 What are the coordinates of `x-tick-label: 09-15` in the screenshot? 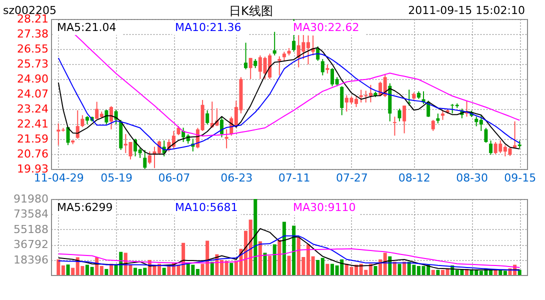 It's located at (520, 178).